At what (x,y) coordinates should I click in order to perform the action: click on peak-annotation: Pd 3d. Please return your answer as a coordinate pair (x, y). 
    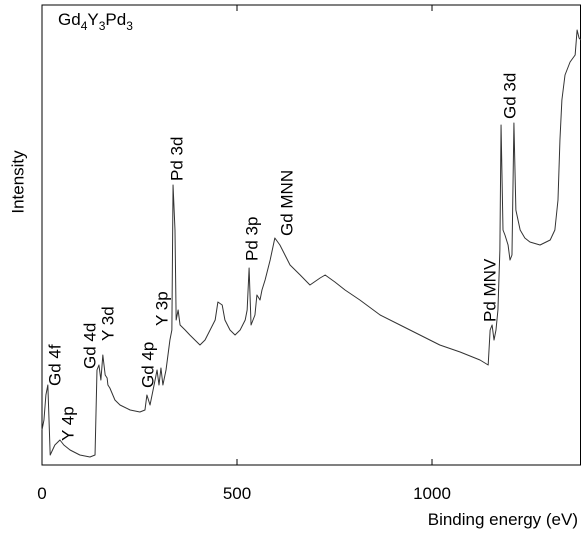
    Looking at the image, I should click on (177, 159).